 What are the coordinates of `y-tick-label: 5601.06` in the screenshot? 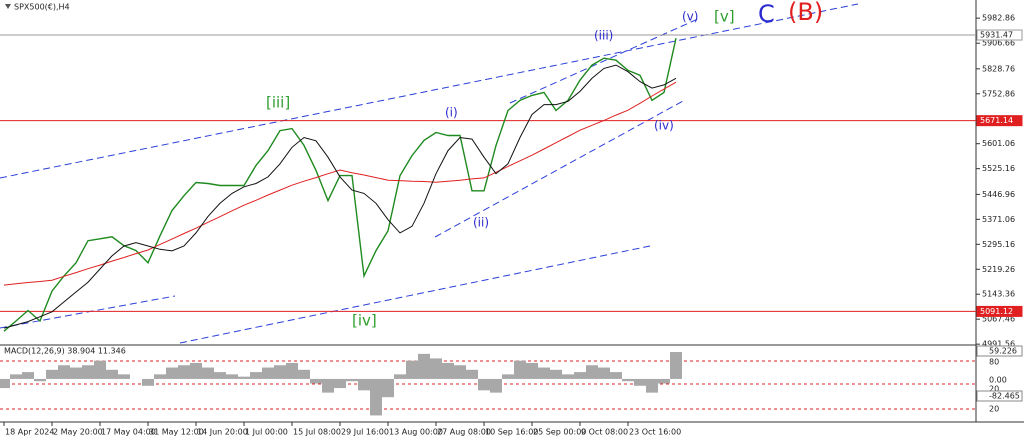 It's located at (998, 143).